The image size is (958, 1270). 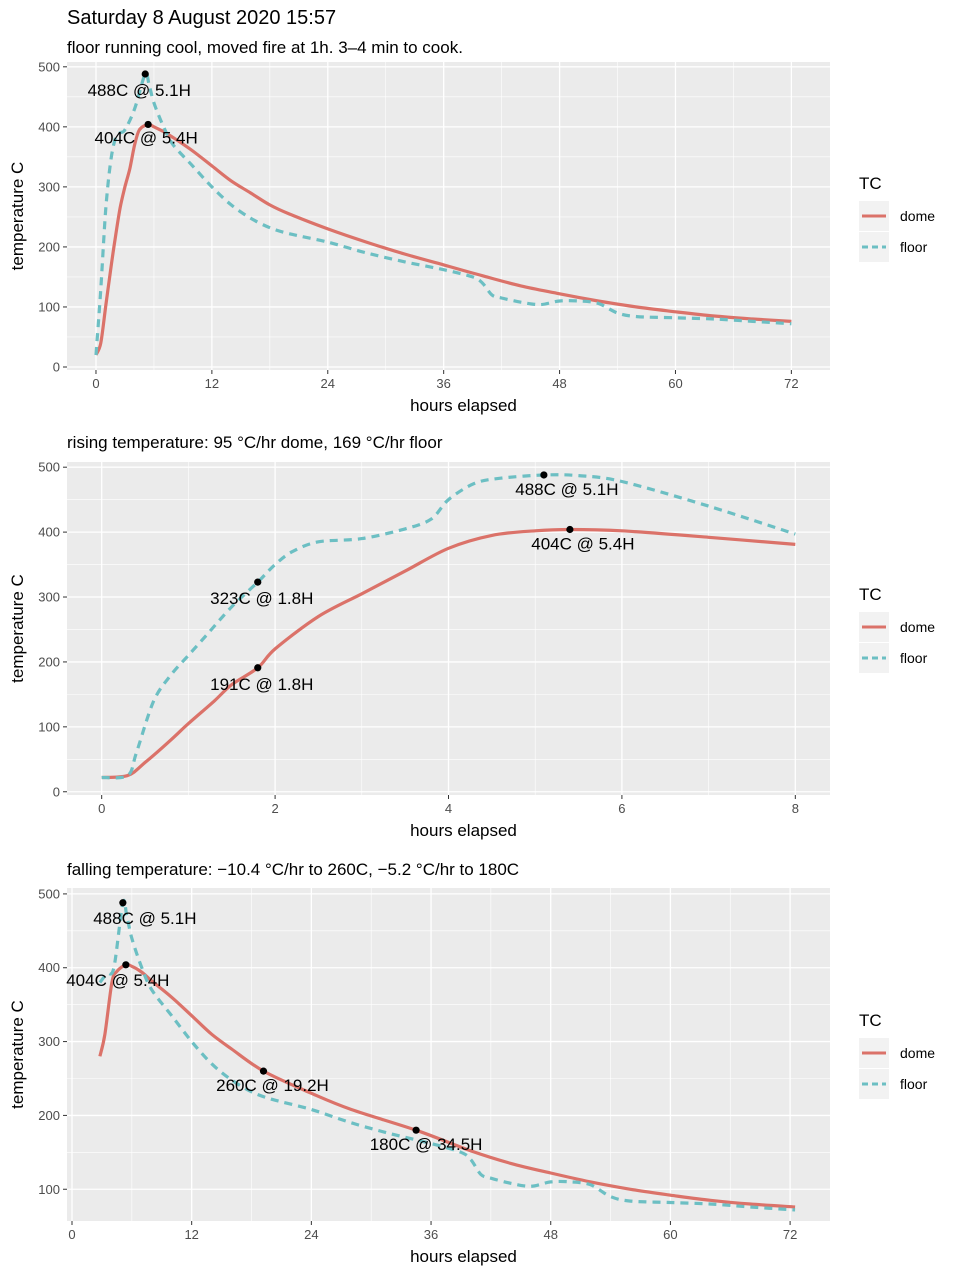 I want to click on x-tick-label: 8, so click(x=795, y=808).